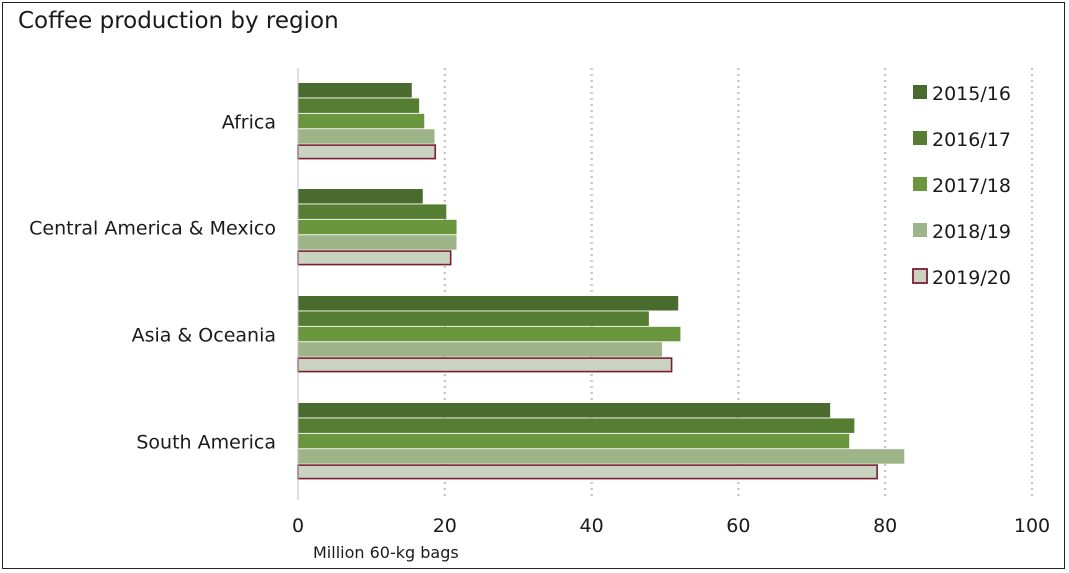 The image size is (1069, 573). What do you see at coordinates (204, 336) in the screenshot?
I see `category-label: Asia & Oceania` at bounding box center [204, 336].